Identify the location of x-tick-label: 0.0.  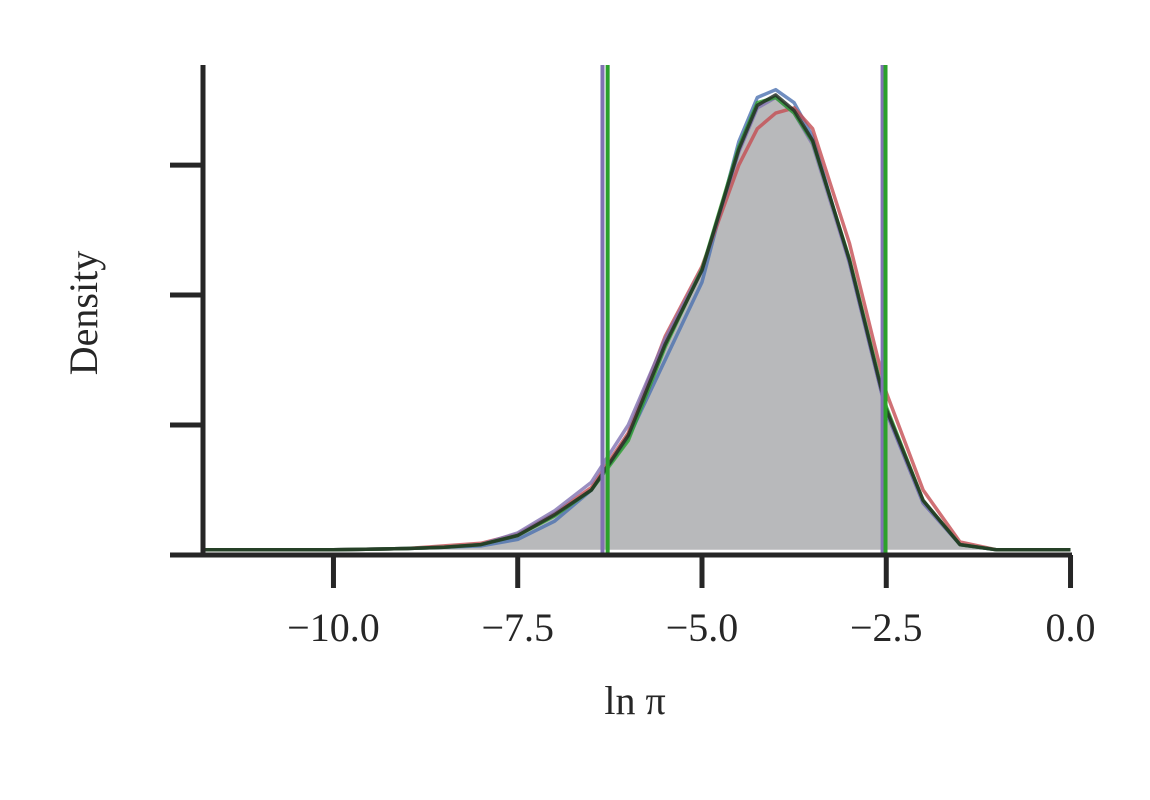
(1071, 627).